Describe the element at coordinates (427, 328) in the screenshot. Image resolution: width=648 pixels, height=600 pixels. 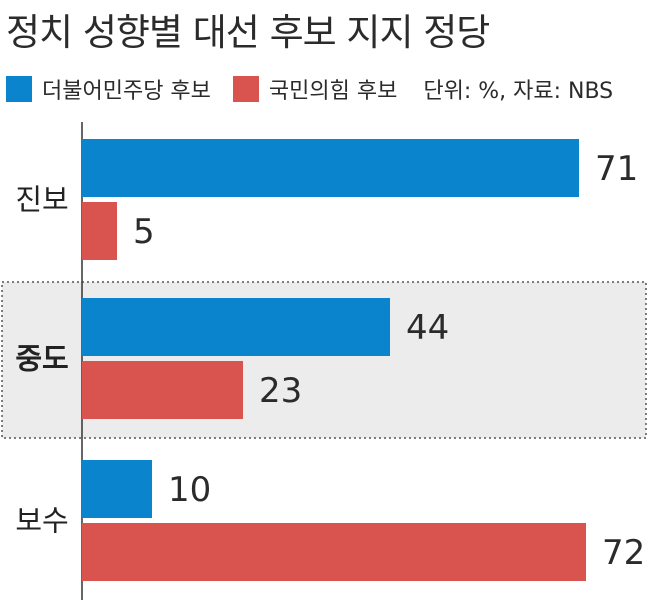
I see `data-label: 44` at that location.